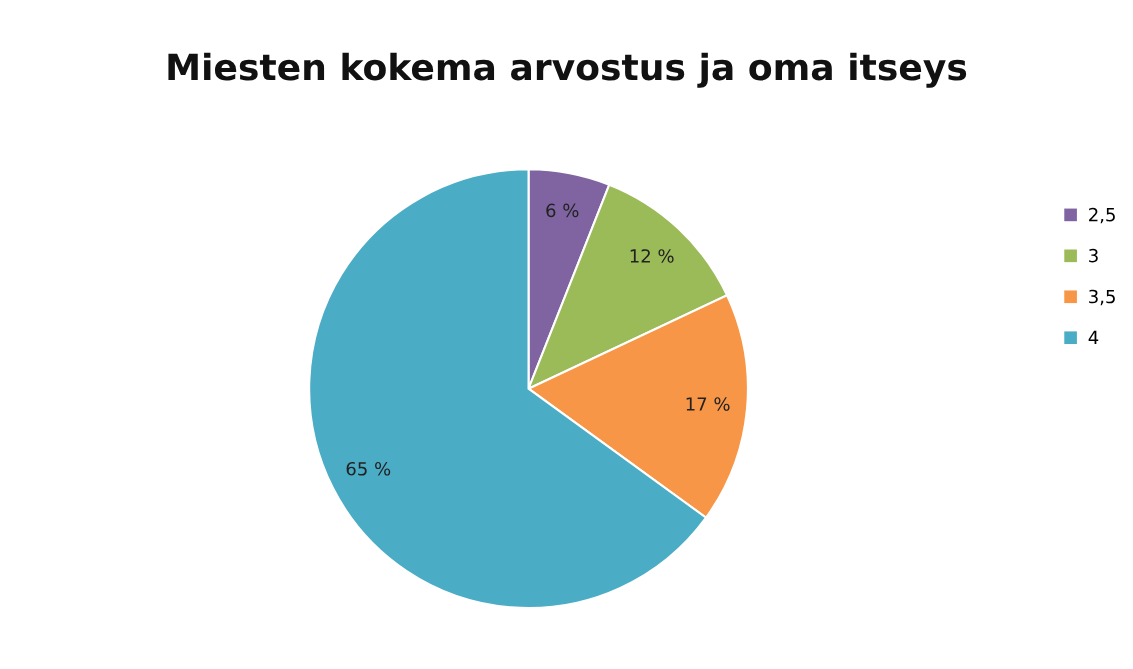 Image resolution: width=1133 pixels, height=669 pixels. Describe the element at coordinates (1102, 215) in the screenshot. I see `legend-label: 2,5` at that location.